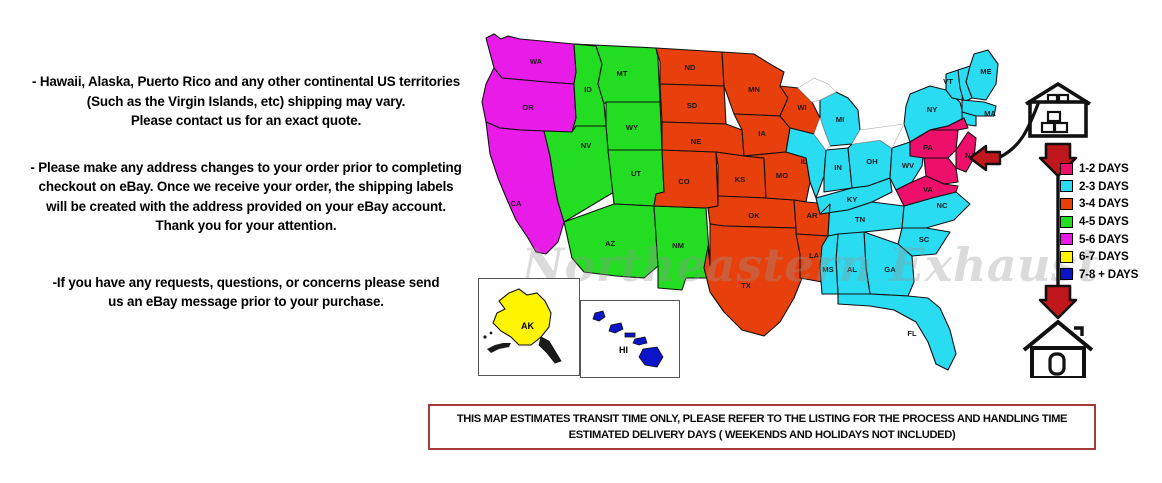 The image size is (1162, 483). What do you see at coordinates (1104, 222) in the screenshot?
I see `legend-label: 4-5 DAYS` at bounding box center [1104, 222].